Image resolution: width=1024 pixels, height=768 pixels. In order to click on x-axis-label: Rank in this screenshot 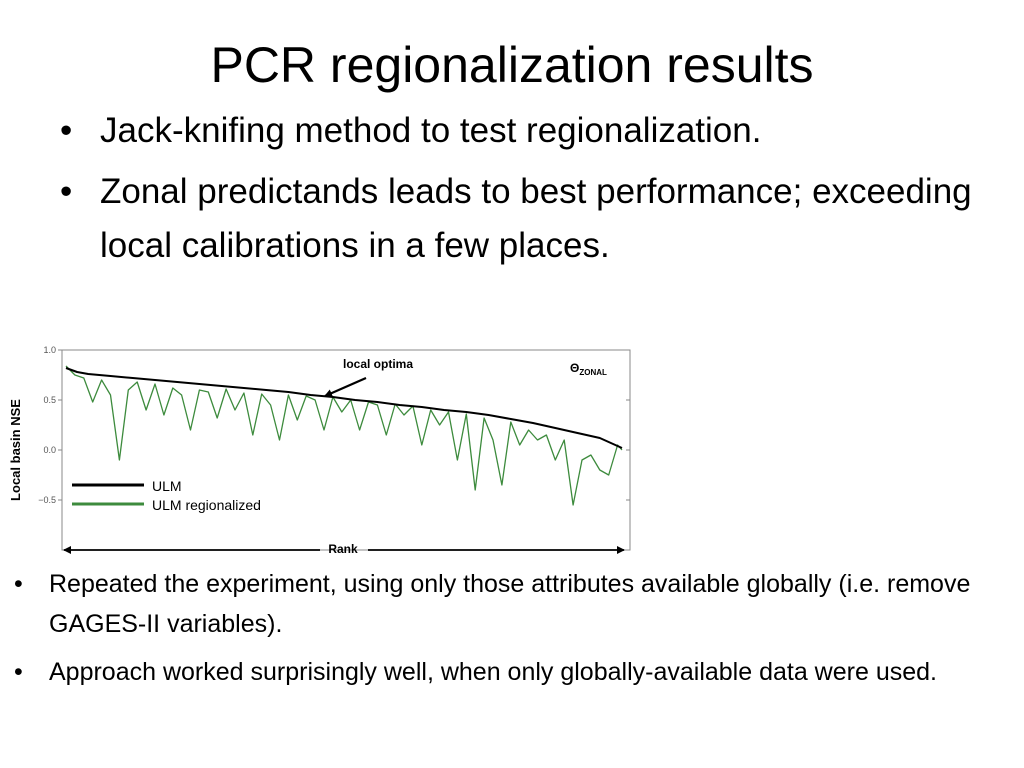, I will do `click(343, 549)`.